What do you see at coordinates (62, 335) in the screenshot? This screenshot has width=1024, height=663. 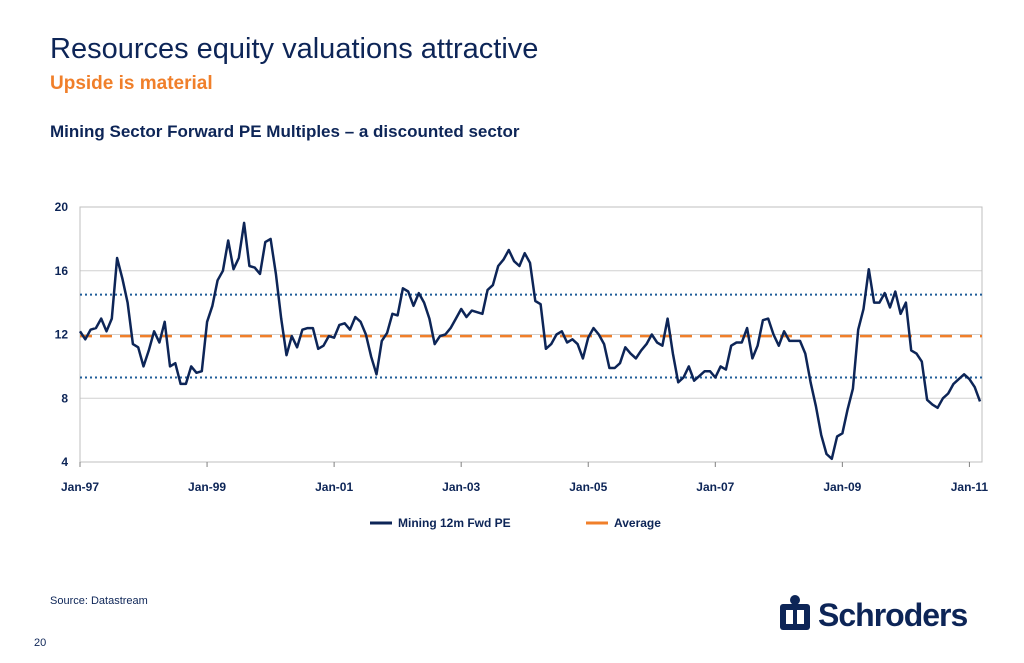 I see `y-tick-label: 12` at bounding box center [62, 335].